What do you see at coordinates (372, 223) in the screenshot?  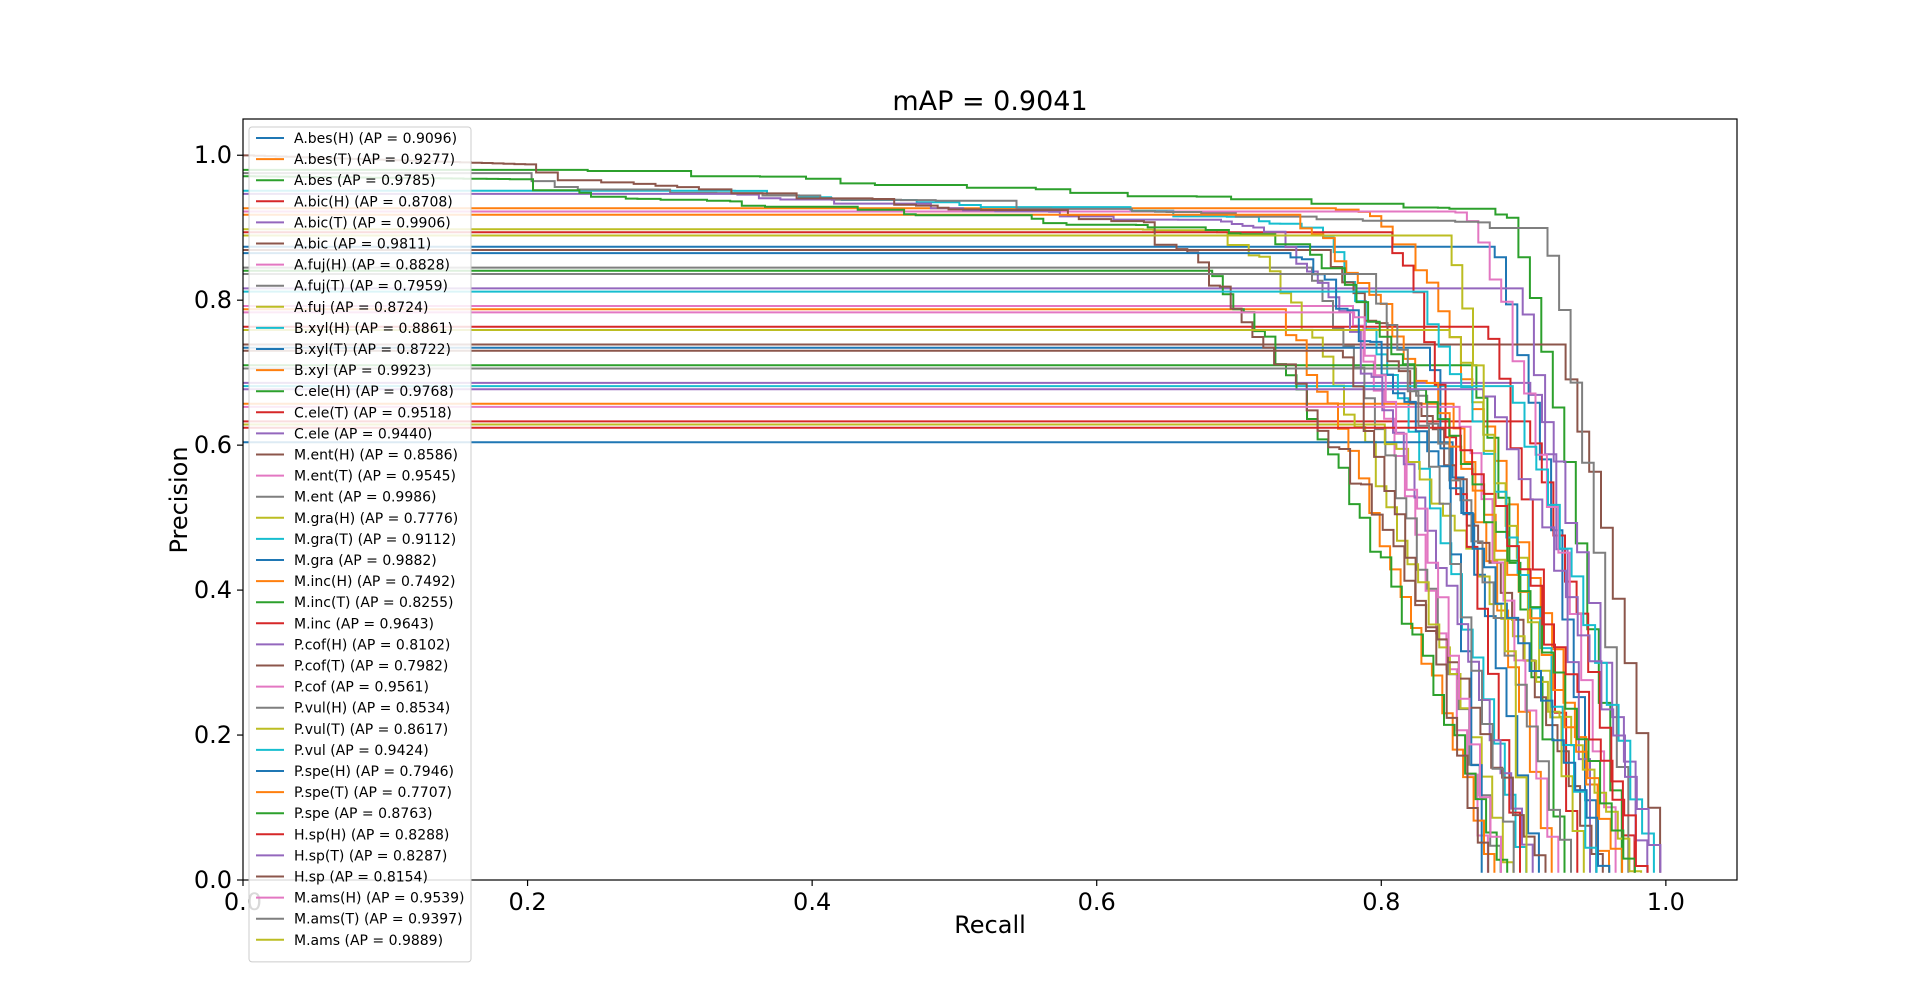 I see `legend-label: A.bic(T) (AP = 0.9906)` at bounding box center [372, 223].